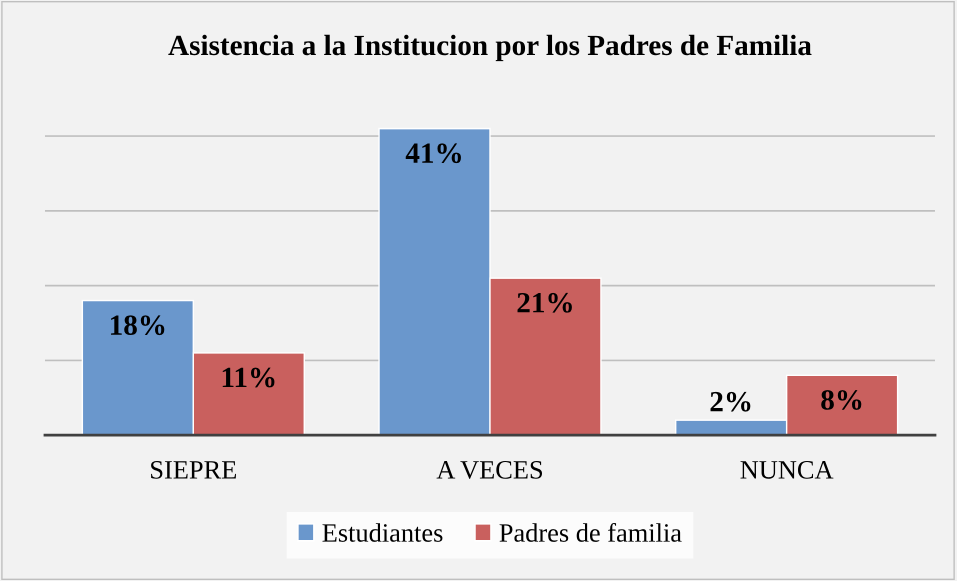  Describe the element at coordinates (490, 48) in the screenshot. I see `chart-title: Asistencia a la Institucion por los Padres de Familia` at that location.